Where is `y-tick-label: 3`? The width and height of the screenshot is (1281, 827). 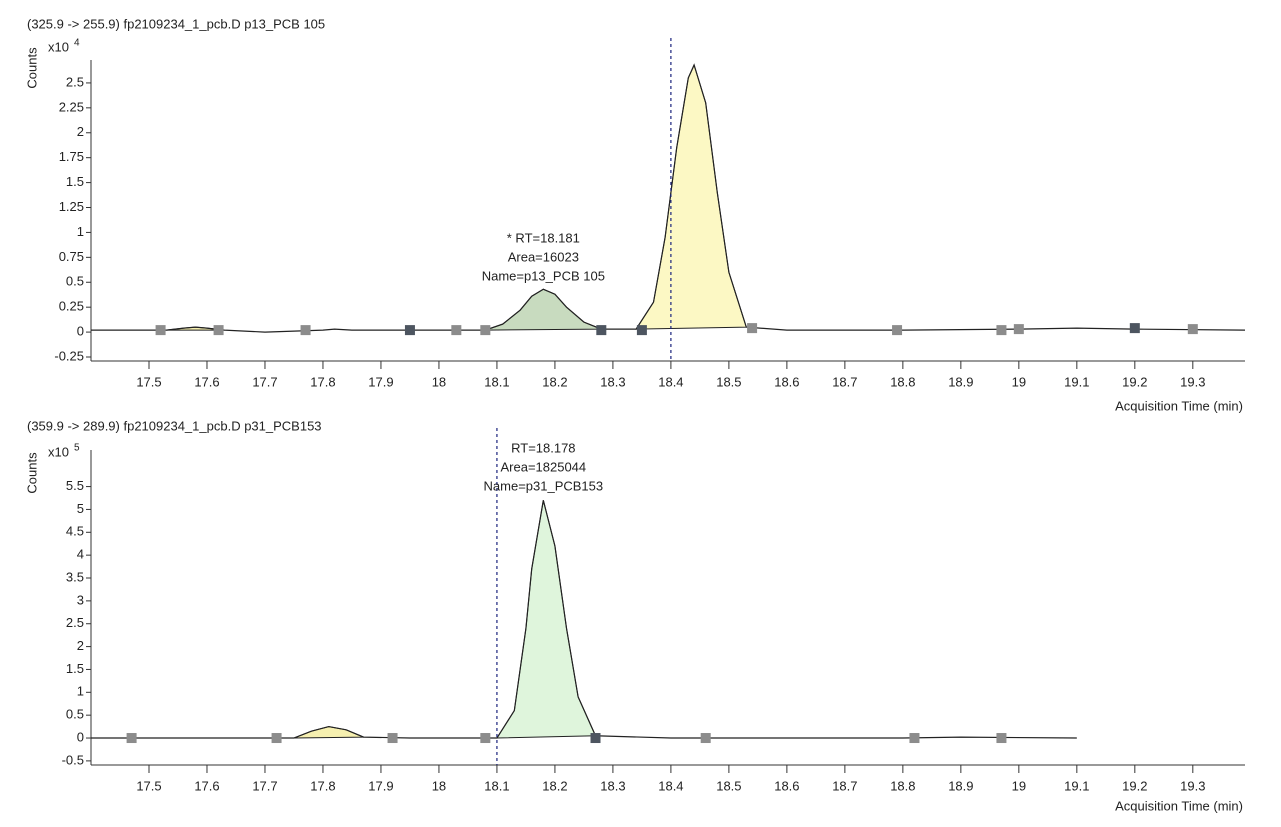 y-tick-label: 3 is located at coordinates (80, 599).